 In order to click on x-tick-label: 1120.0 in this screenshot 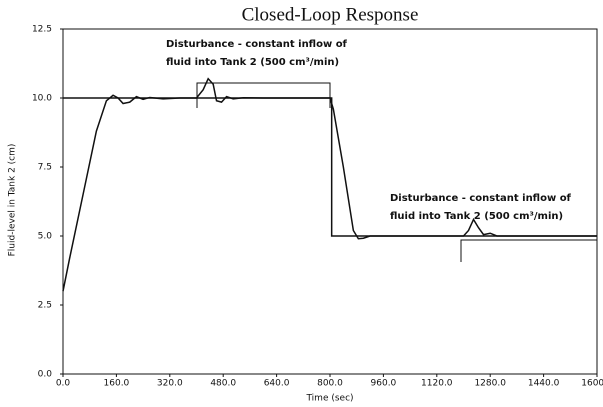, I will do `click(437, 384)`.